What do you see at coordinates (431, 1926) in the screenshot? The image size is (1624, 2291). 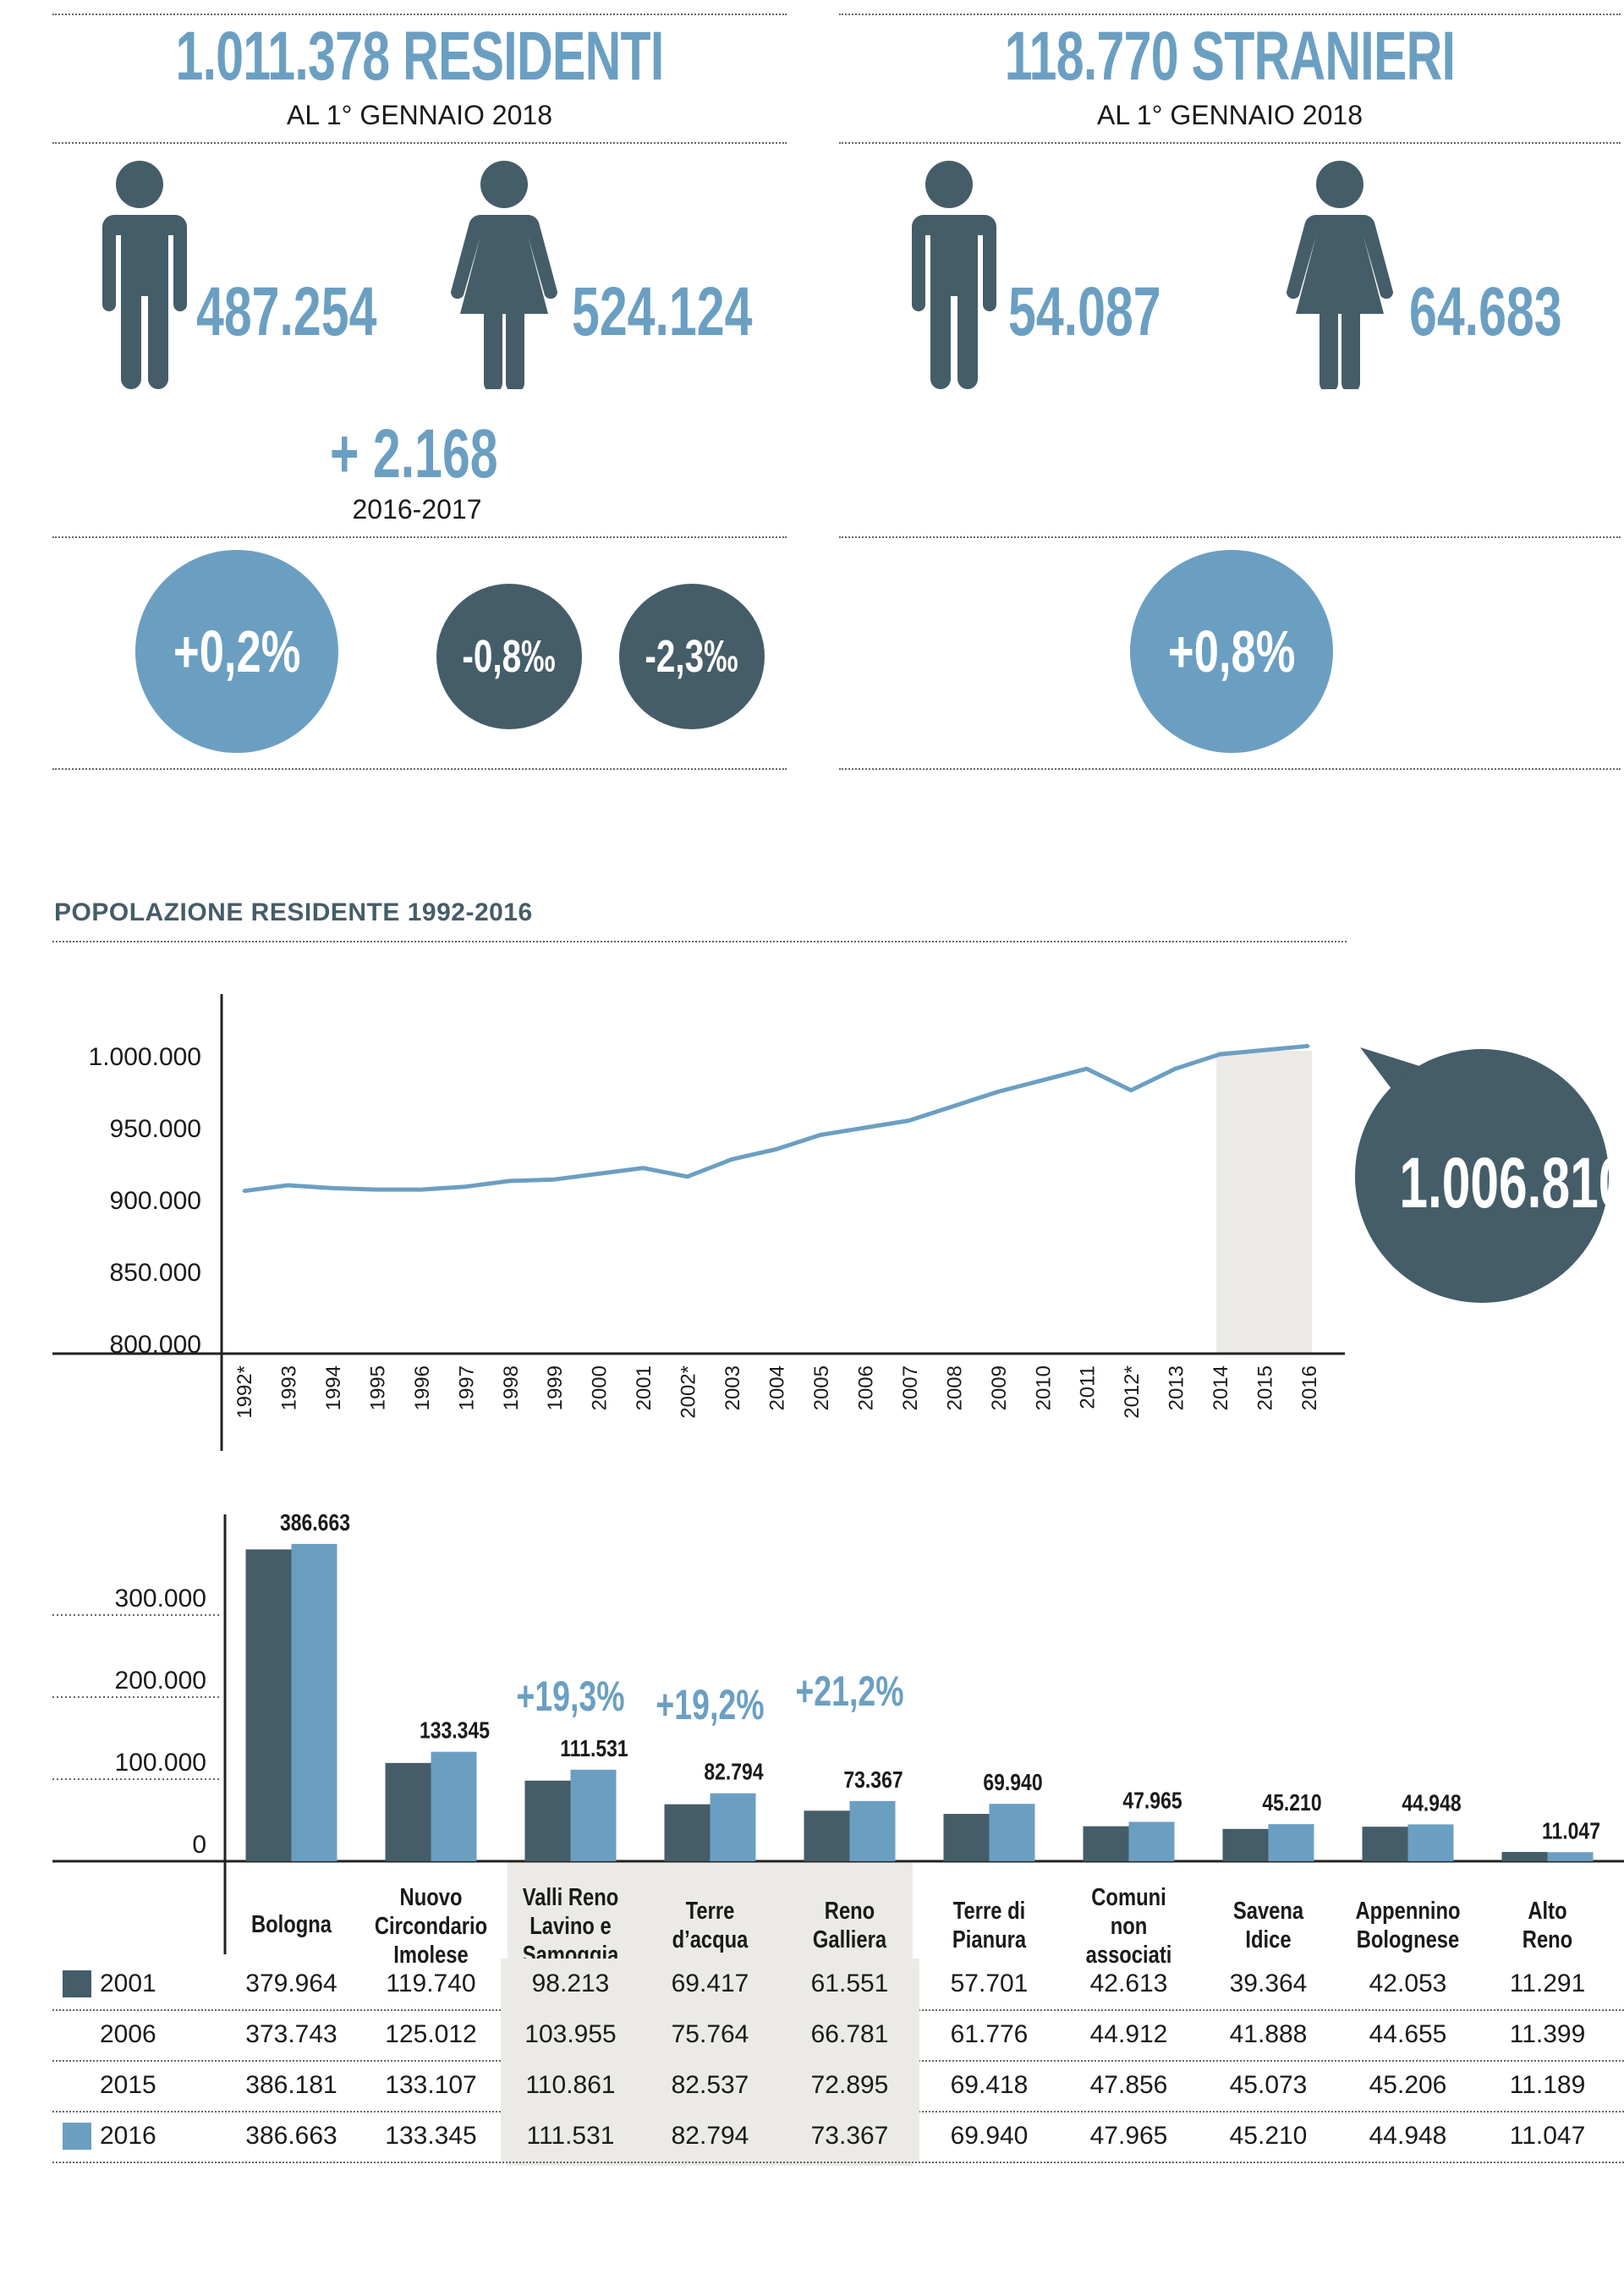 I see `category-label: Circondario` at bounding box center [431, 1926].